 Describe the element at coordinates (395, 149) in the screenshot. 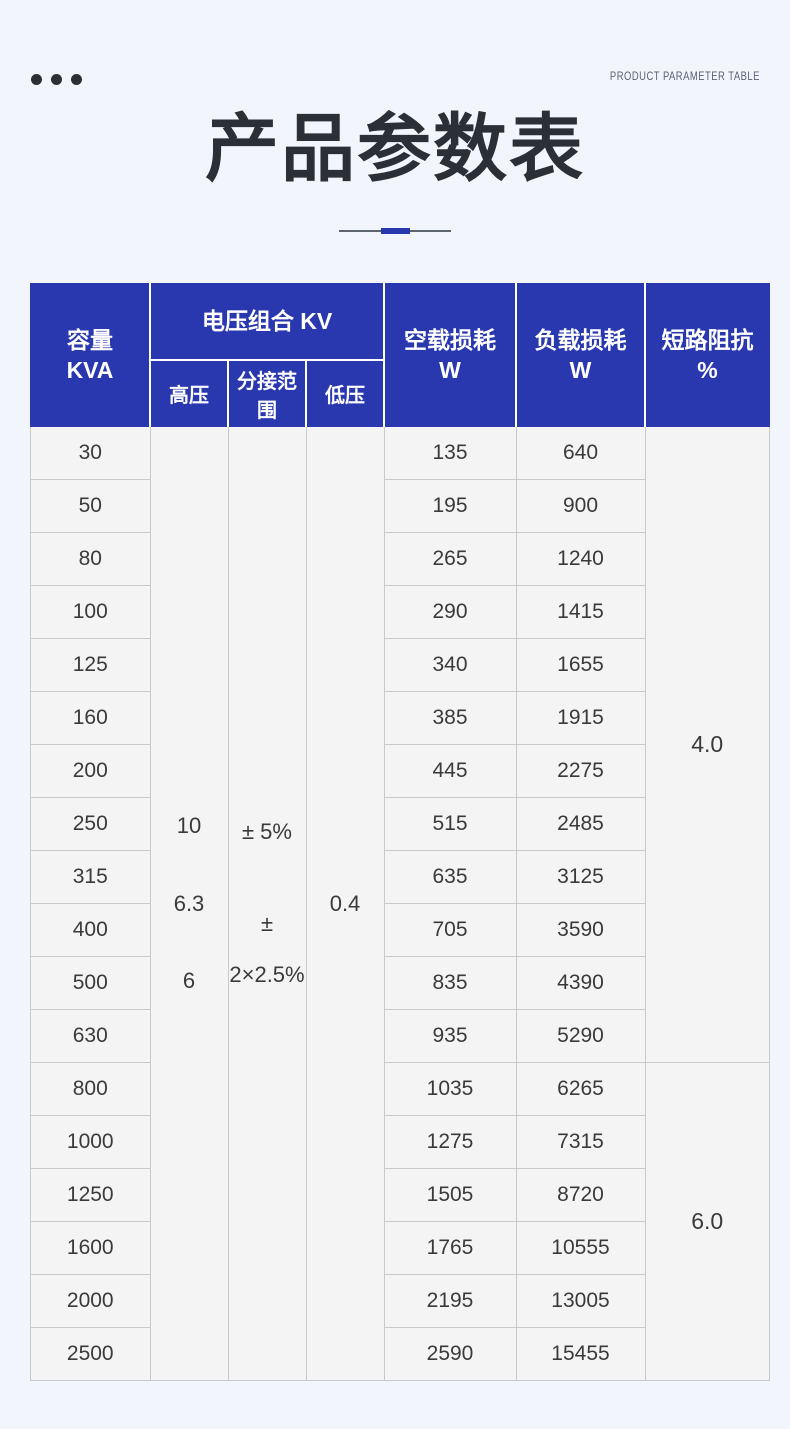

I see `title-block: 产品参数表` at that location.